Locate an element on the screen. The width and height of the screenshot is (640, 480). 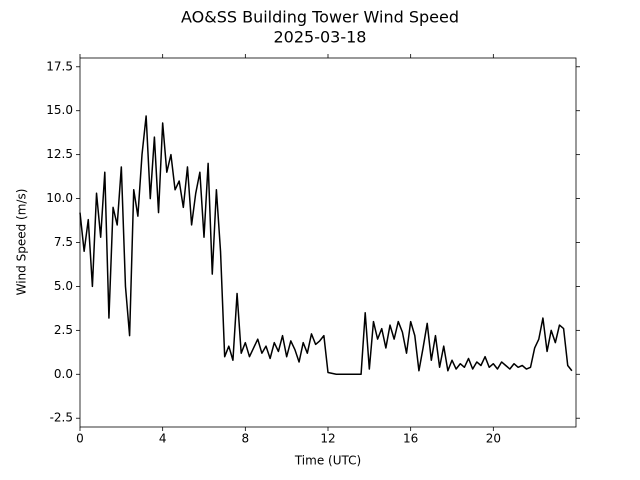
x-tick-label: 16 is located at coordinates (410, 439).